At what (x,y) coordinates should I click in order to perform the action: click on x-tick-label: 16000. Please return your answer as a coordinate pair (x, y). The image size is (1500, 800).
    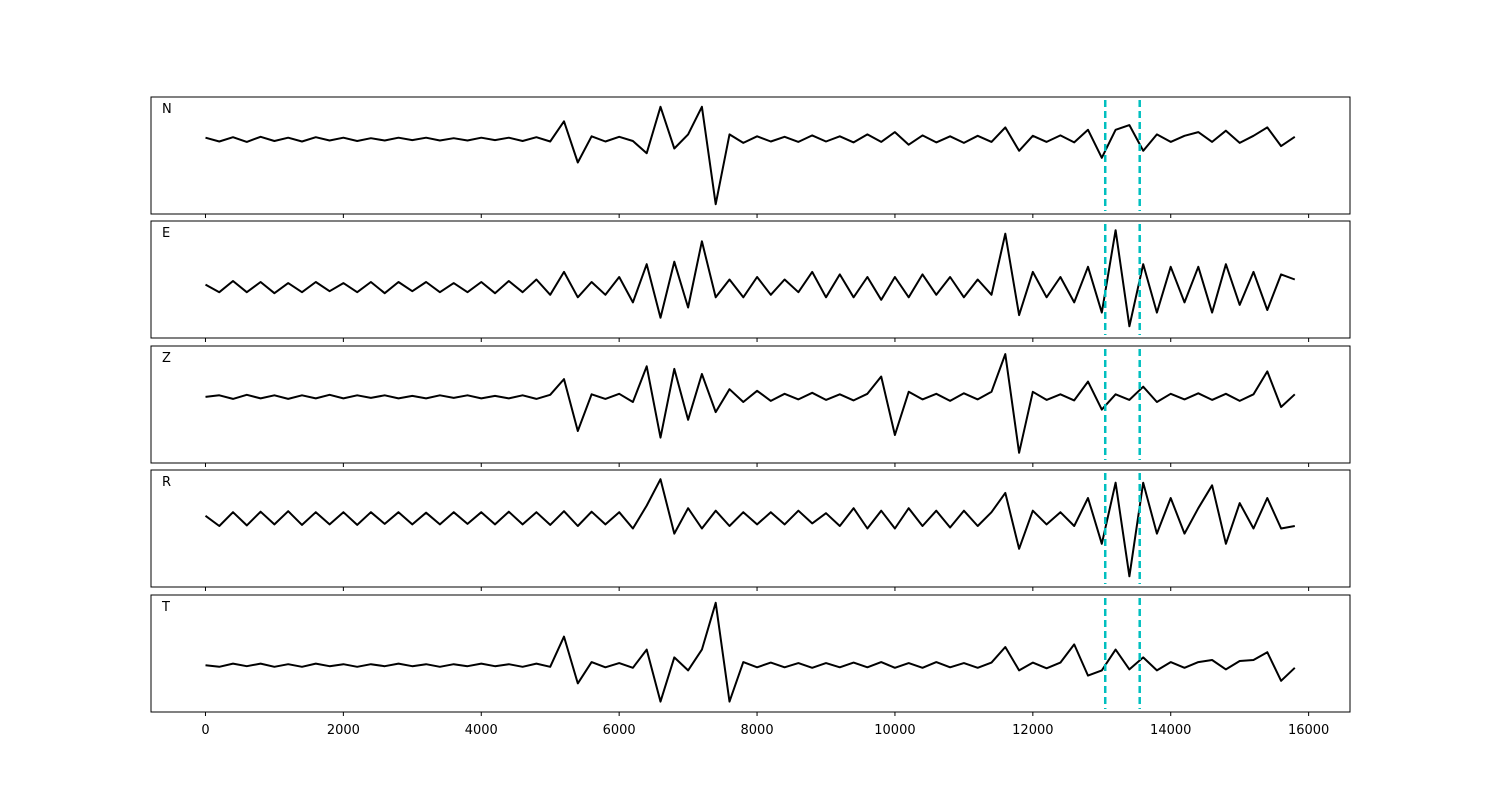
    Looking at the image, I should click on (1308, 730).